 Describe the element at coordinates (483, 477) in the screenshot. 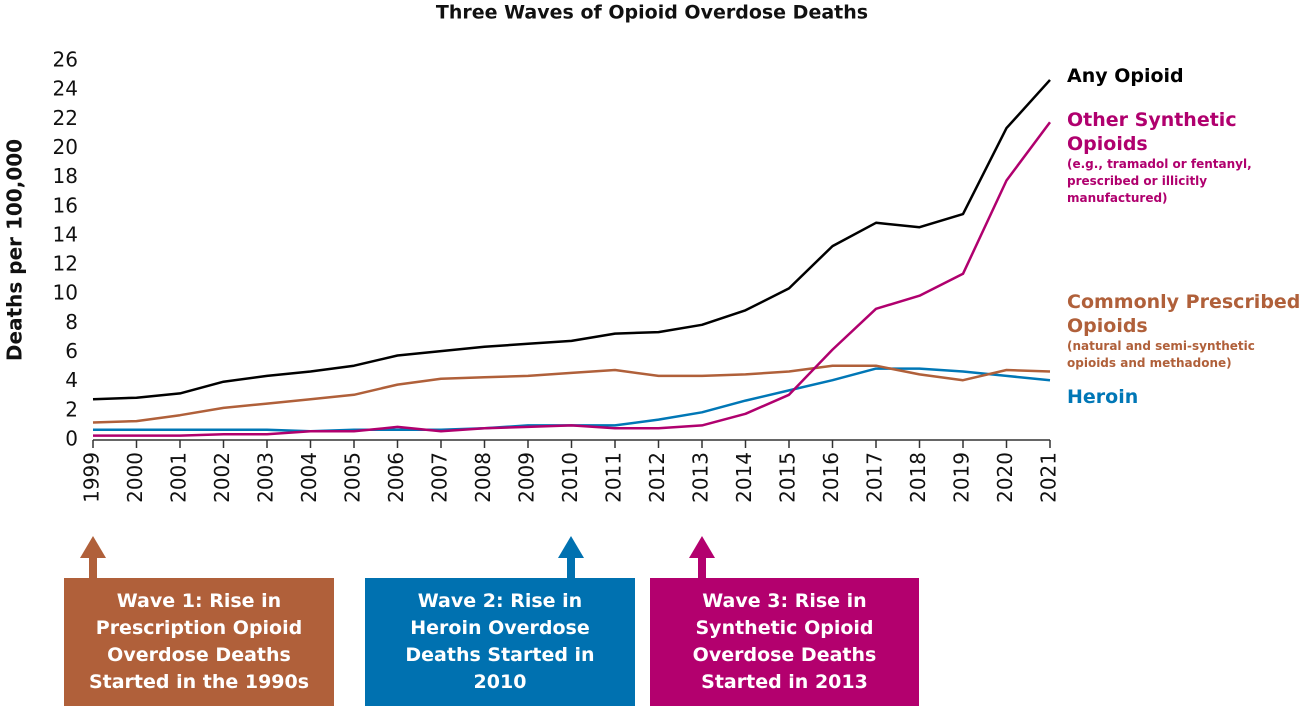

I see `x-tick-label: 2008` at that location.